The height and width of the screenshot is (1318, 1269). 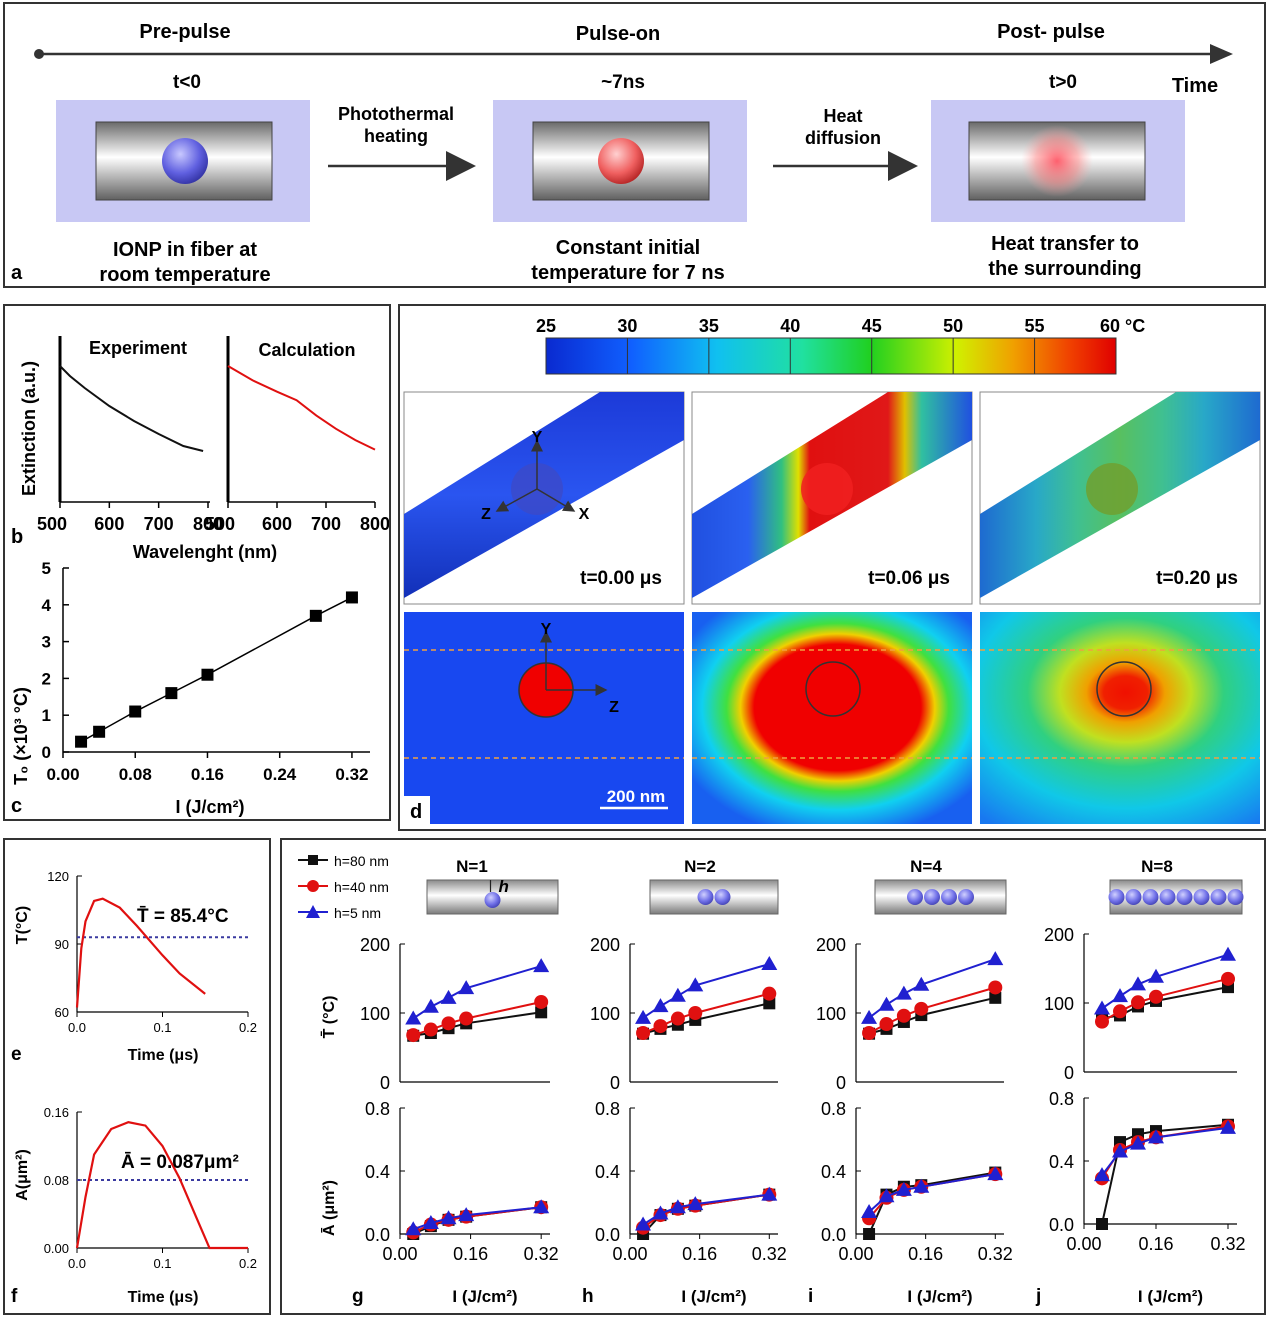 What do you see at coordinates (790, 326) in the screenshot?
I see `colorbar-tick-label: 40` at bounding box center [790, 326].